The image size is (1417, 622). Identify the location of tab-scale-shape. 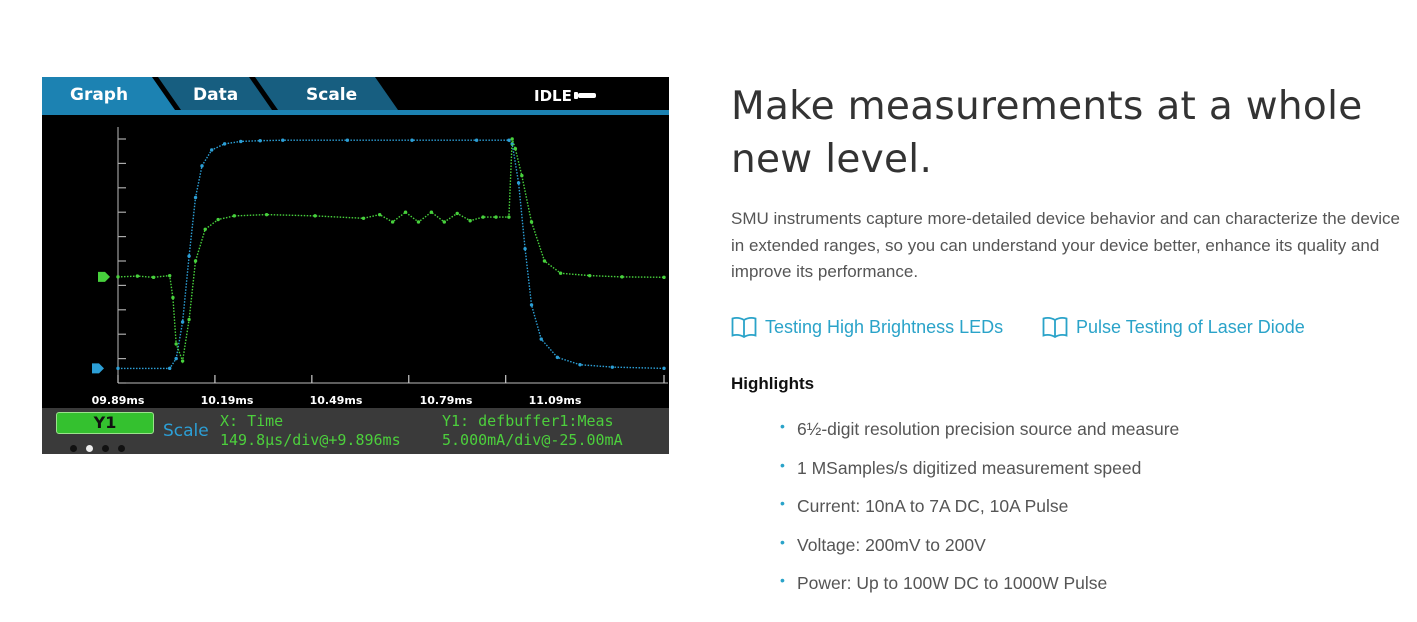
(326, 93).